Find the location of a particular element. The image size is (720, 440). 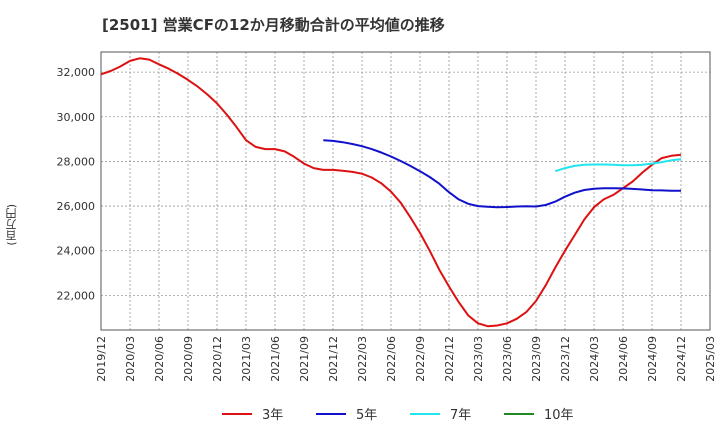

x-tick-label: 2024/12 is located at coordinates (681, 359).